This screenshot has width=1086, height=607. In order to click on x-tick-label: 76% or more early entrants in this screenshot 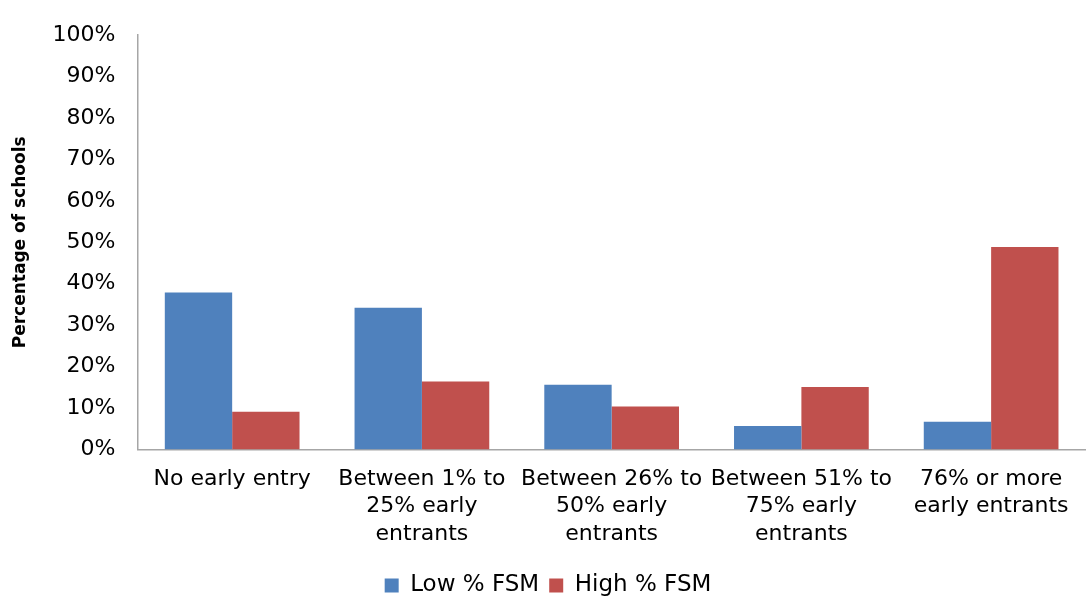, I will do `click(991, 491)`.